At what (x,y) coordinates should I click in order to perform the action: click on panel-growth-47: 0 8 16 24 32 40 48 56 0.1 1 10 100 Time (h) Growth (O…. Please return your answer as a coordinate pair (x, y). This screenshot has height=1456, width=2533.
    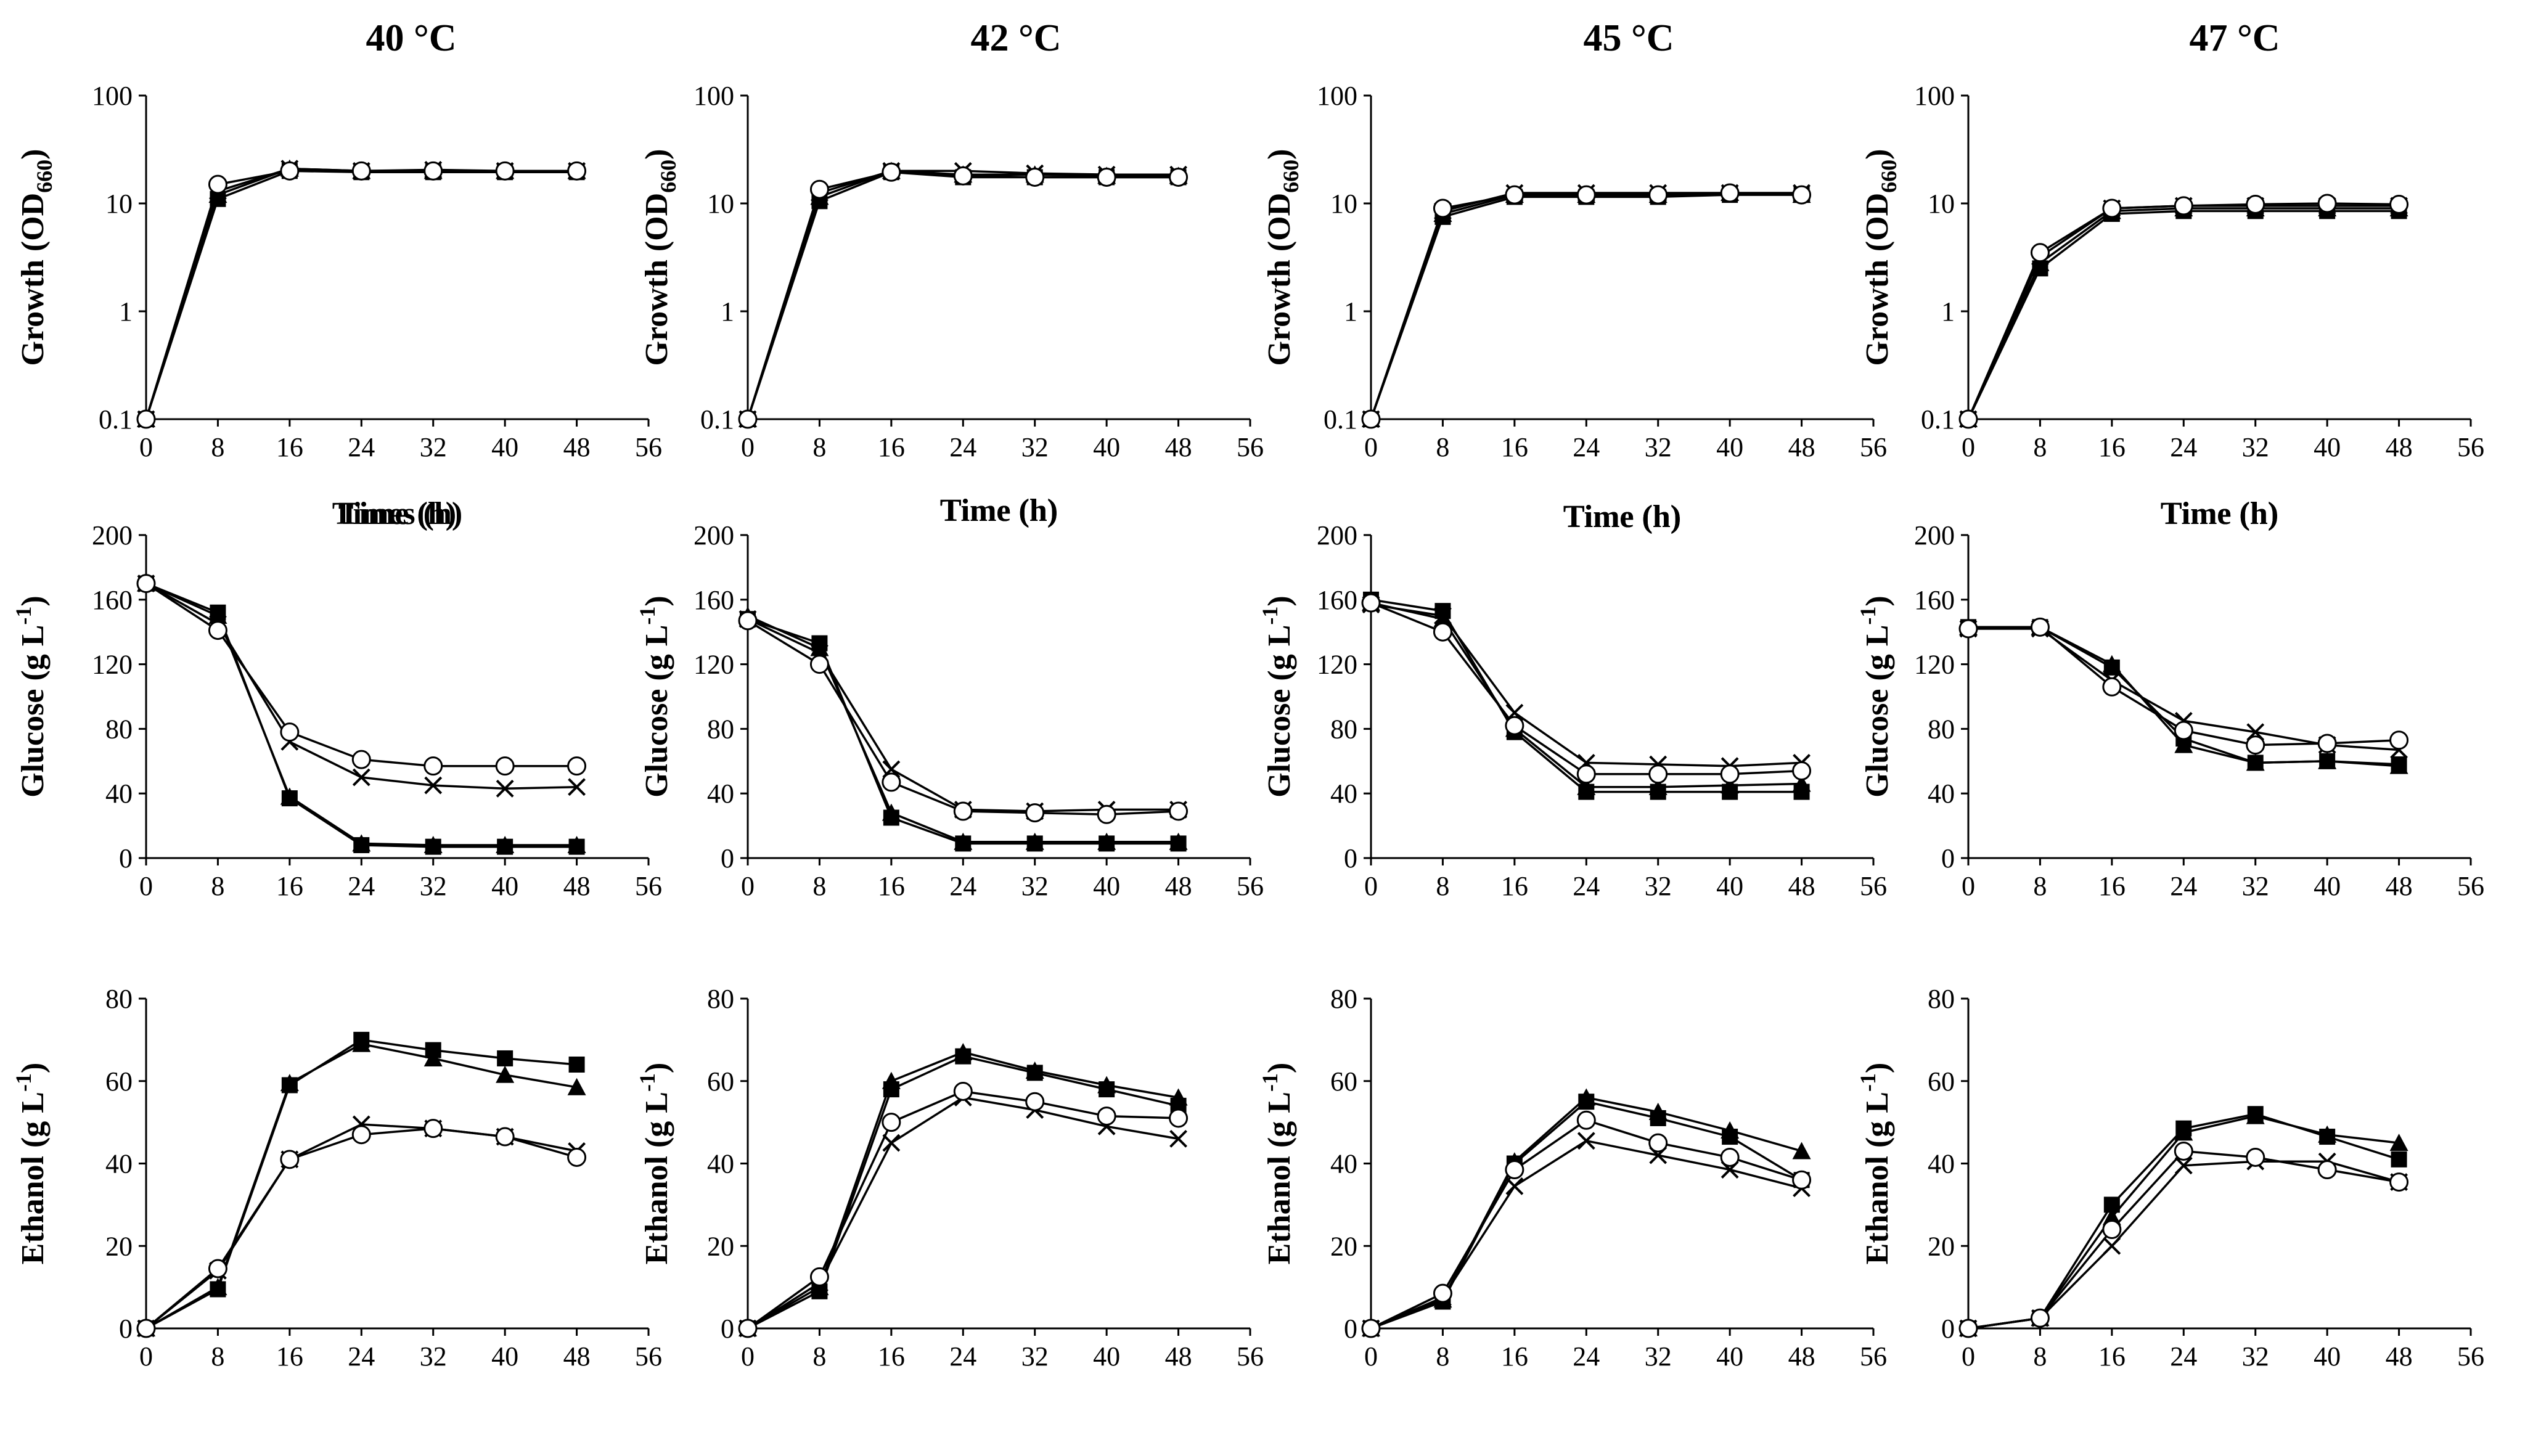
    Looking at the image, I should click on (2172, 306).